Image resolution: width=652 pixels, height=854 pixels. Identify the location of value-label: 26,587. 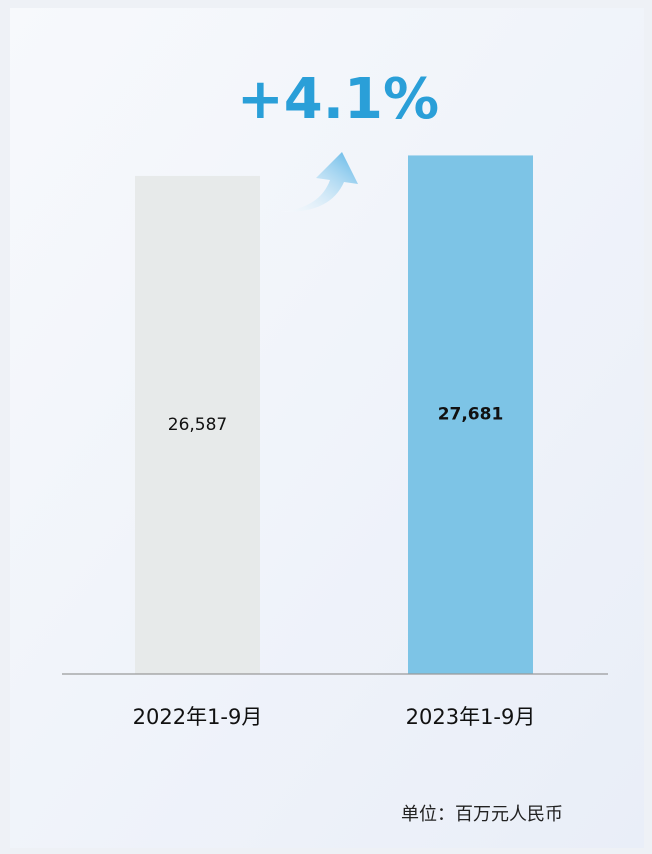
(197, 425).